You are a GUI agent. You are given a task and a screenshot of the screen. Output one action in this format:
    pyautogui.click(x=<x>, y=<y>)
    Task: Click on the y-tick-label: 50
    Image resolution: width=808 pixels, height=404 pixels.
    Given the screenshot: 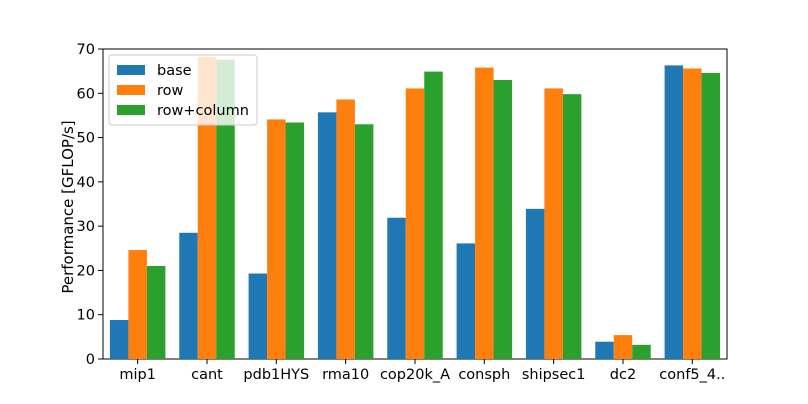 What is the action you would take?
    pyautogui.click(x=86, y=139)
    